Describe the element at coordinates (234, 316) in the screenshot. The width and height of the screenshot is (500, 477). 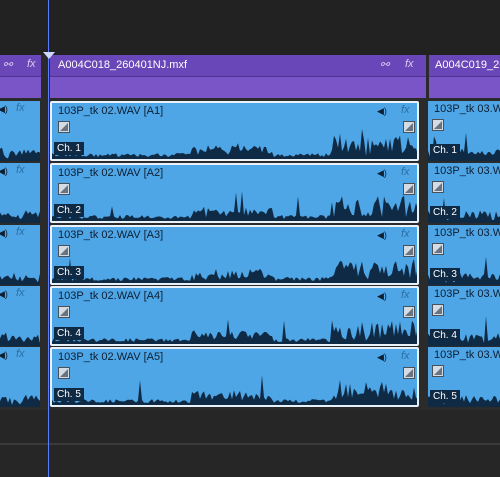
I see `audio-clip-main: 103P_tk 02.WAV [A4] ◀) fx Ch. 4` at that location.